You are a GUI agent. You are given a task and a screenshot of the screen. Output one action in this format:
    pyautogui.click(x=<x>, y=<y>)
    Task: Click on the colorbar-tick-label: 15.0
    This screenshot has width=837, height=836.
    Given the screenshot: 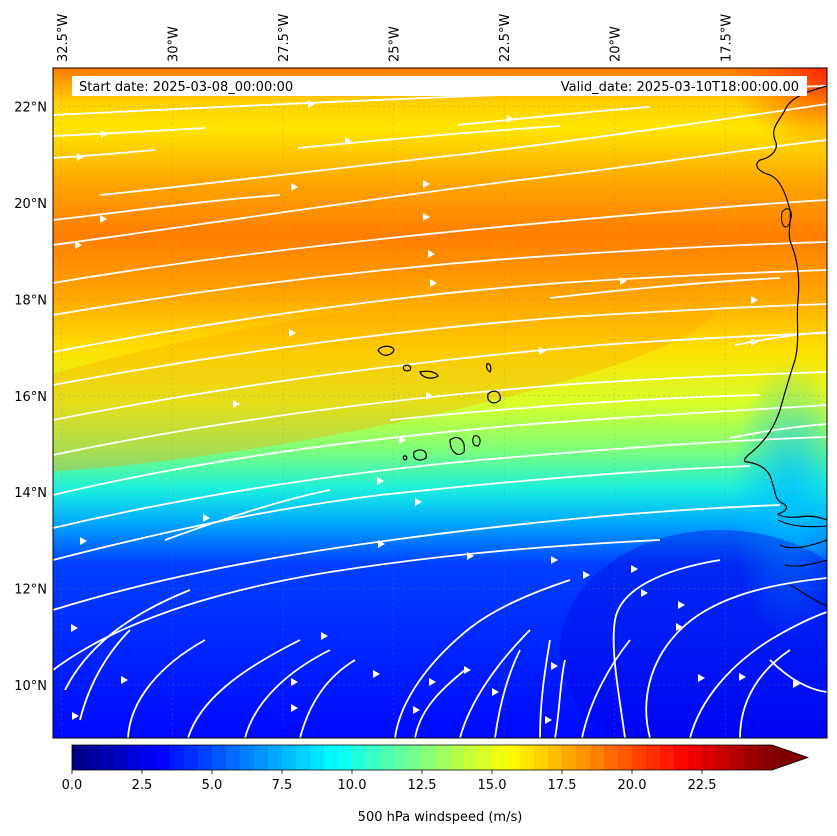 What is the action you would take?
    pyautogui.click(x=492, y=785)
    